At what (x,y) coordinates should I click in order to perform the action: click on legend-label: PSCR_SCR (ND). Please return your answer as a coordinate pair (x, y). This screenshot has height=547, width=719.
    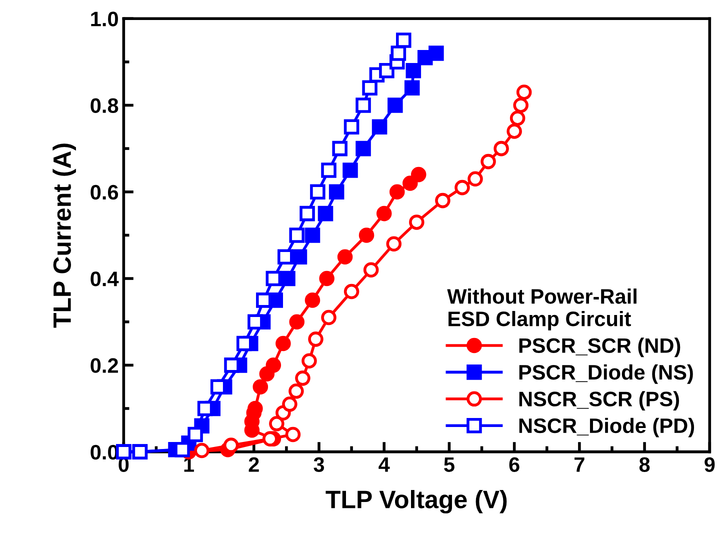
    Looking at the image, I should click on (599, 348).